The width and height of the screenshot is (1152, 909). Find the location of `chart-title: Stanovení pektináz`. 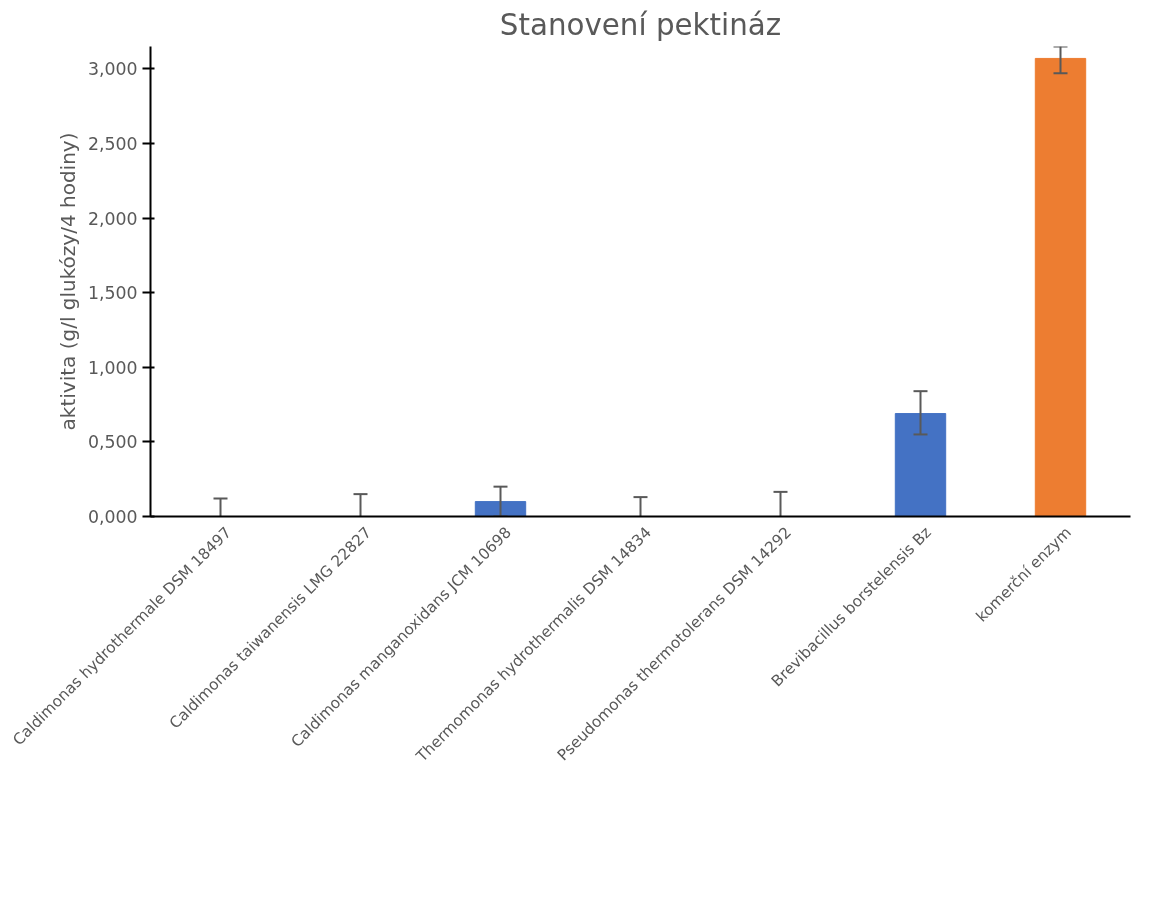

chart-title: Stanovení pektináz is located at coordinates (640, 24).